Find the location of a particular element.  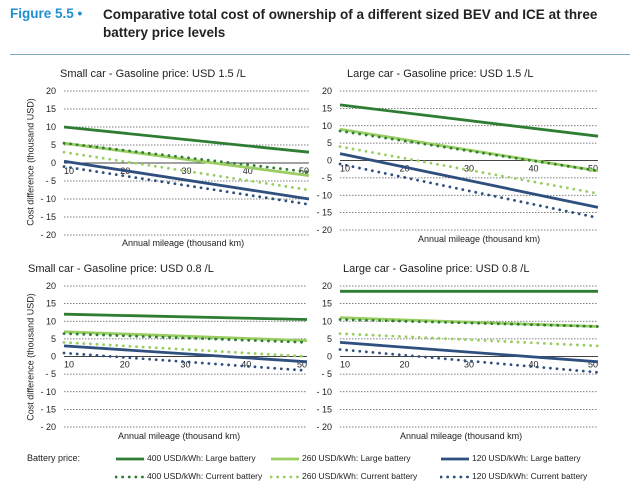

panel-title: Small car - Gasoline price: USD 0.8 /L is located at coordinates (121, 269).